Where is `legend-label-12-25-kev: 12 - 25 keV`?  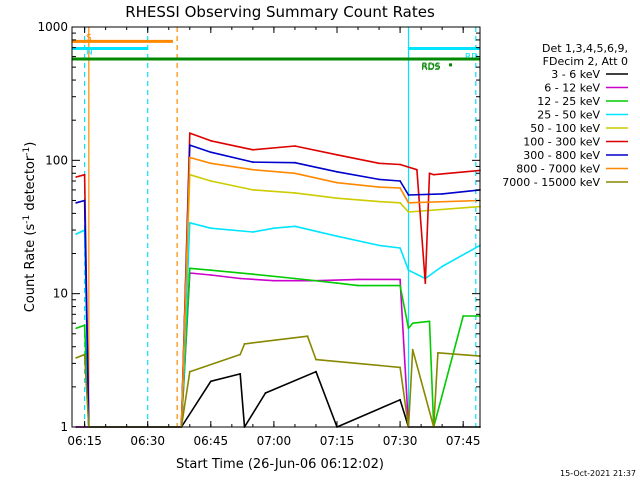 legend-label-12-25-kev: 12 - 25 keV is located at coordinates (568, 101).